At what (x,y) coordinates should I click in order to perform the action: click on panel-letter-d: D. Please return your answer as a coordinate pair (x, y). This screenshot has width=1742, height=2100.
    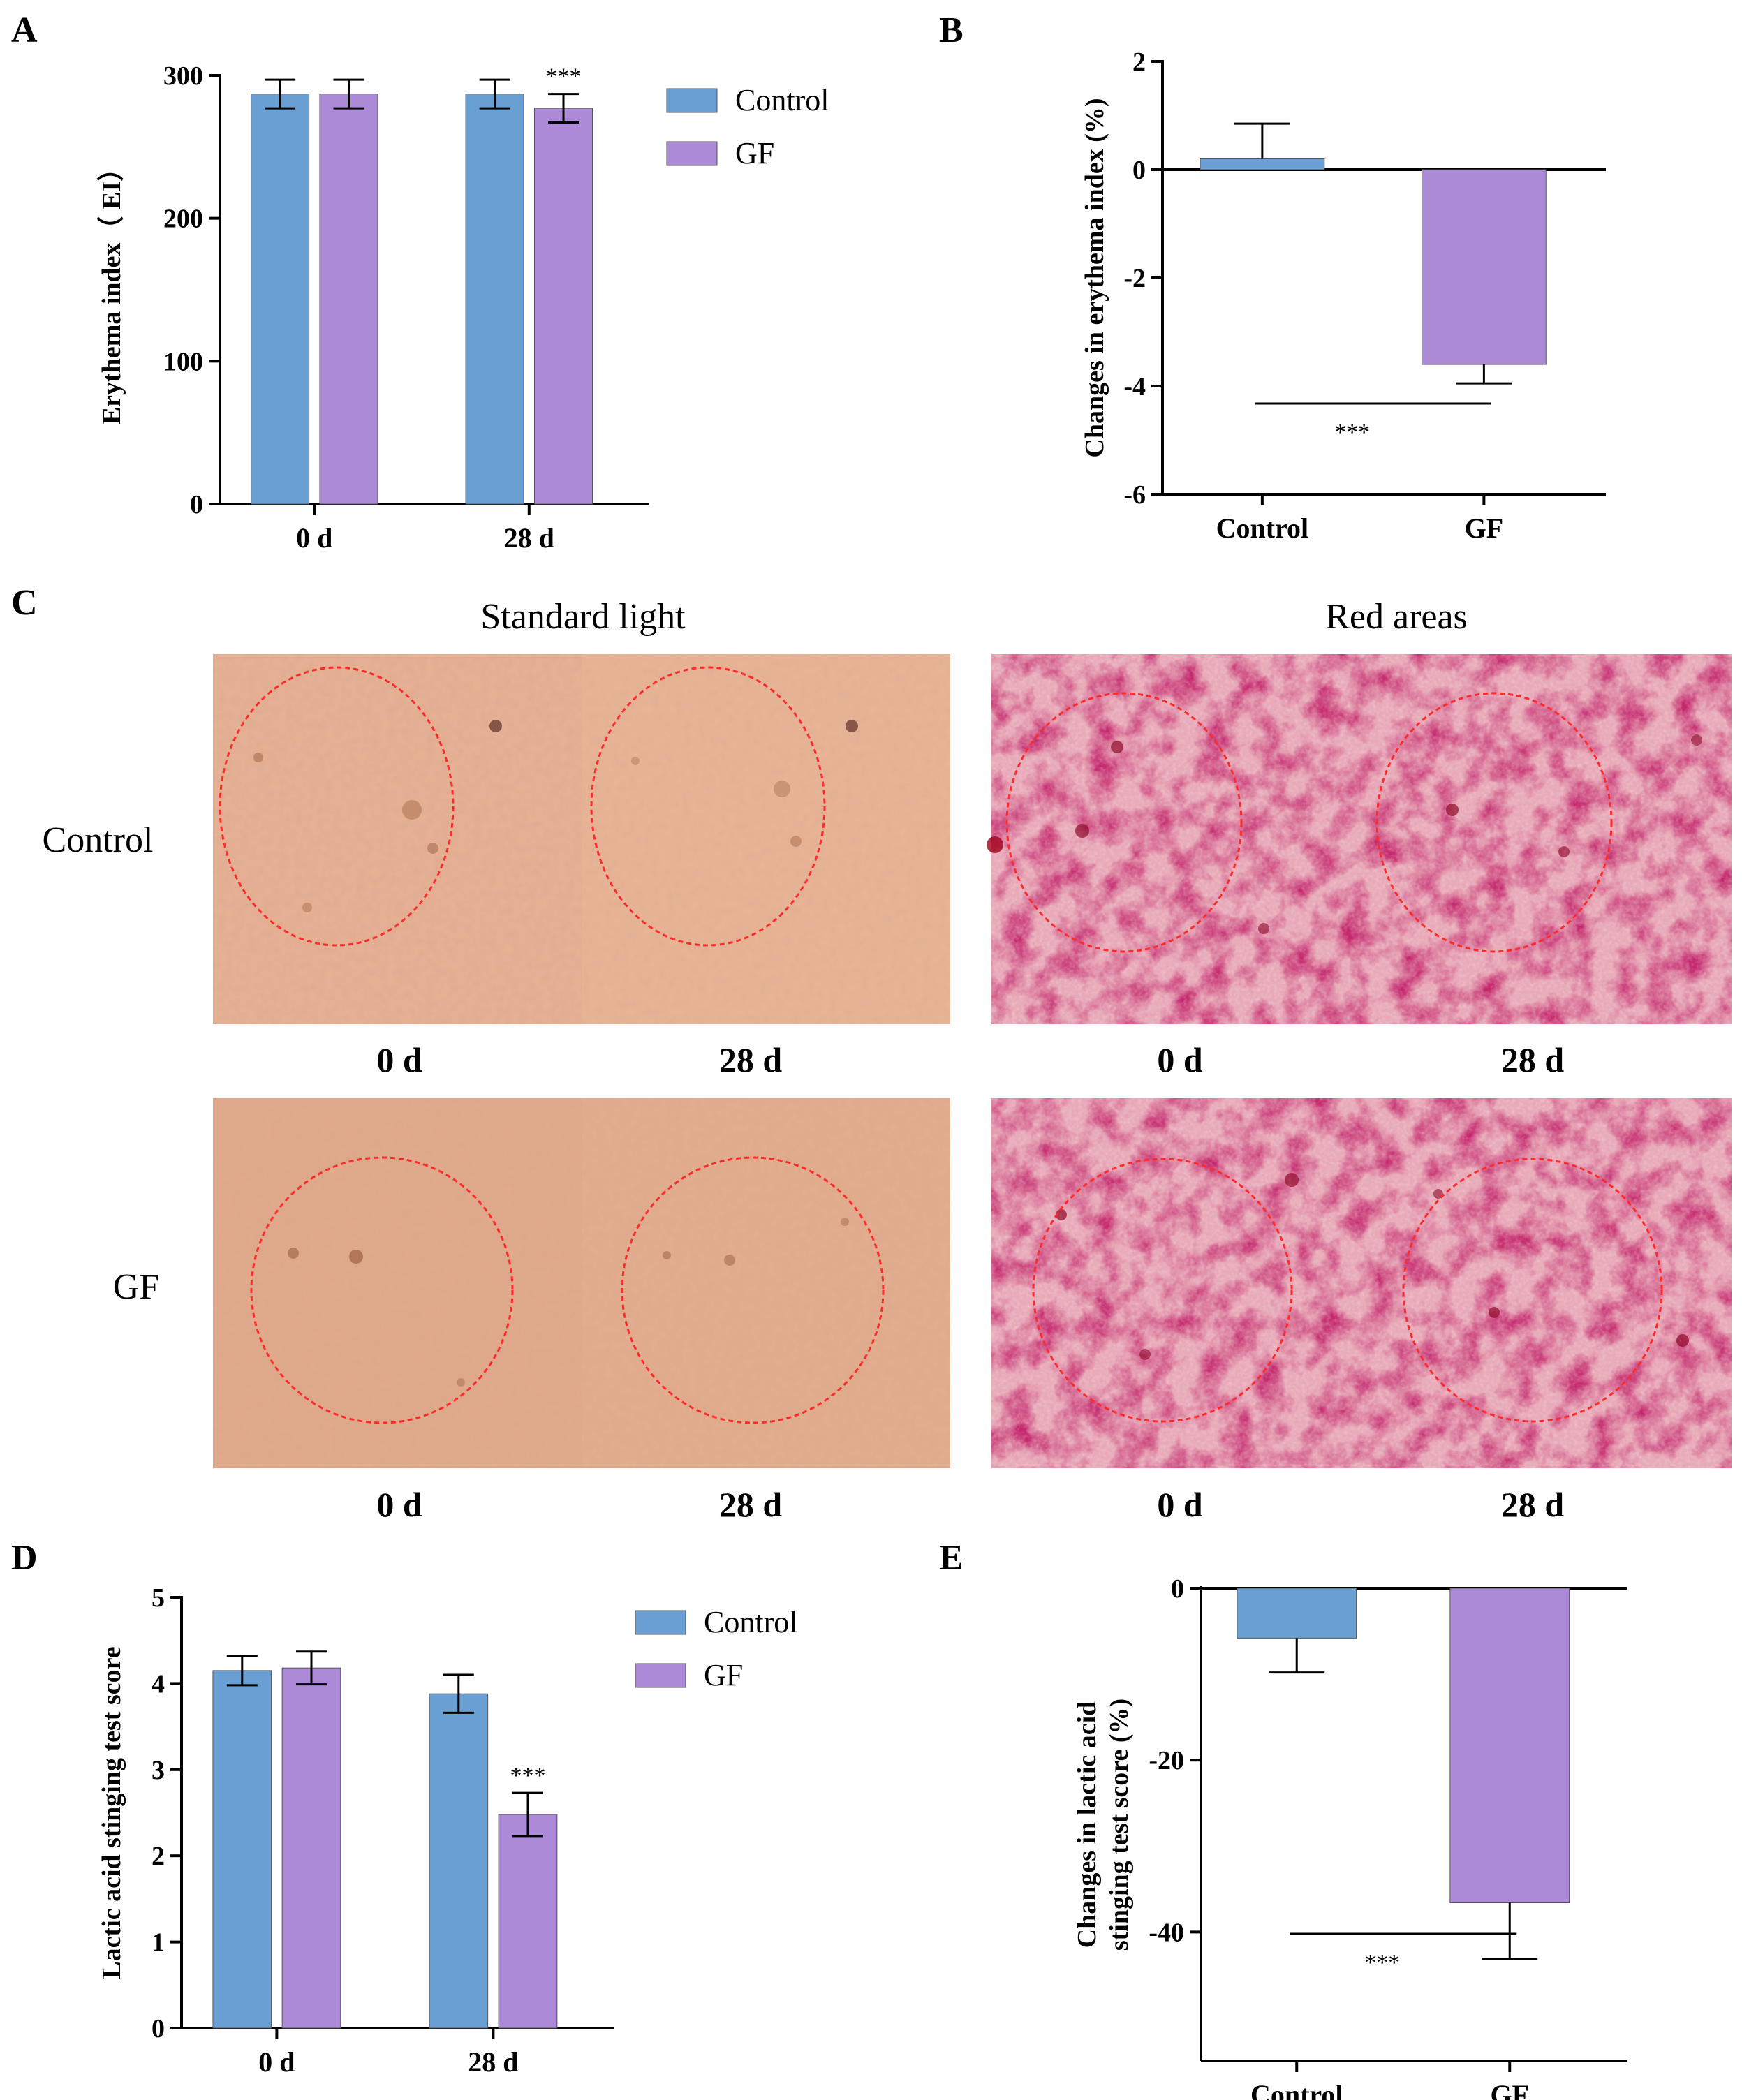
    Looking at the image, I should click on (25, 1558).